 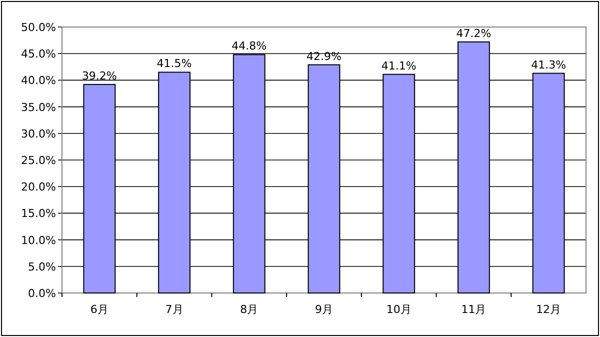 What do you see at coordinates (38, 54) in the screenshot?
I see `y-tick-label: 45.0%` at bounding box center [38, 54].